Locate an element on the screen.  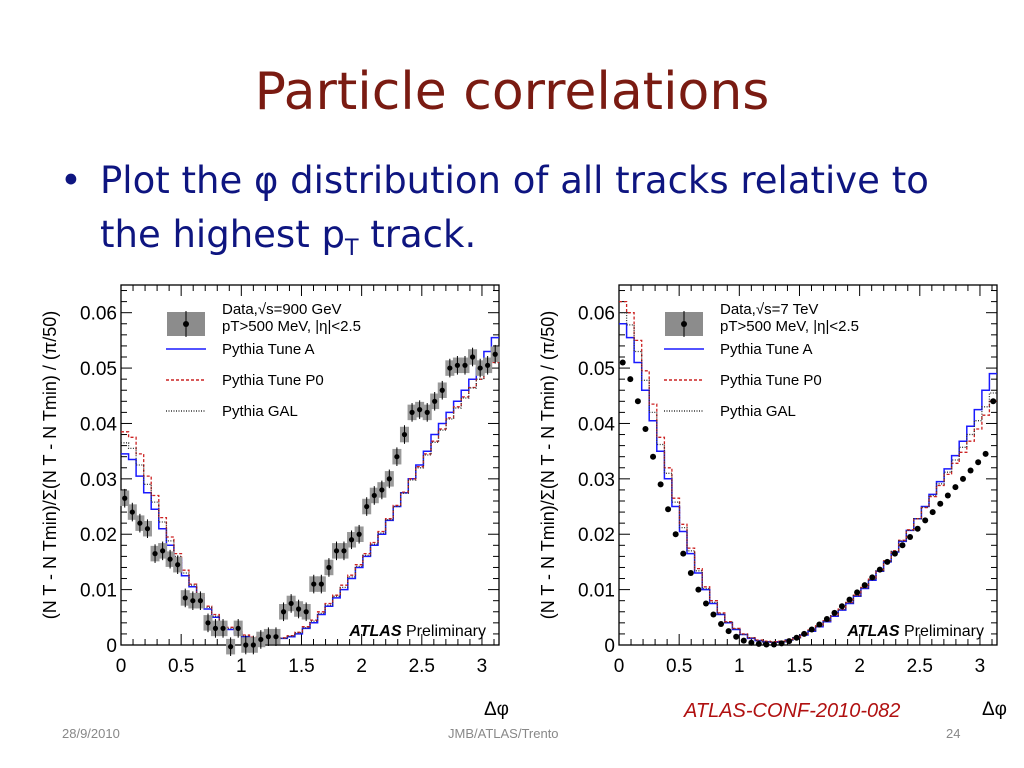
x-tick-label: 0.5 is located at coordinates (679, 666).